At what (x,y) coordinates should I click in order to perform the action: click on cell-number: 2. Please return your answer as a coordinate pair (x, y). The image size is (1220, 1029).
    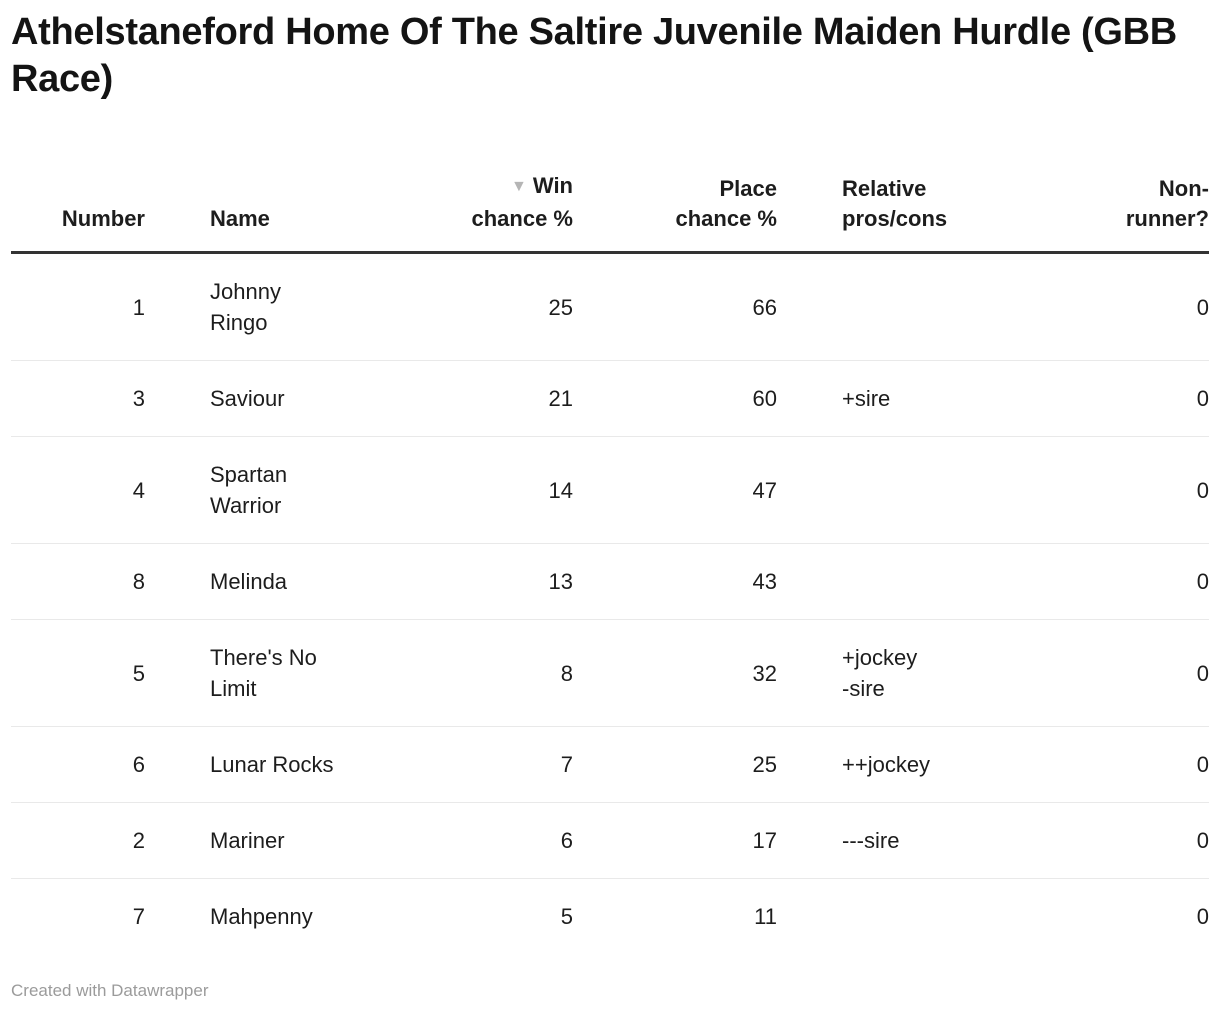
    Looking at the image, I should click on (78, 840).